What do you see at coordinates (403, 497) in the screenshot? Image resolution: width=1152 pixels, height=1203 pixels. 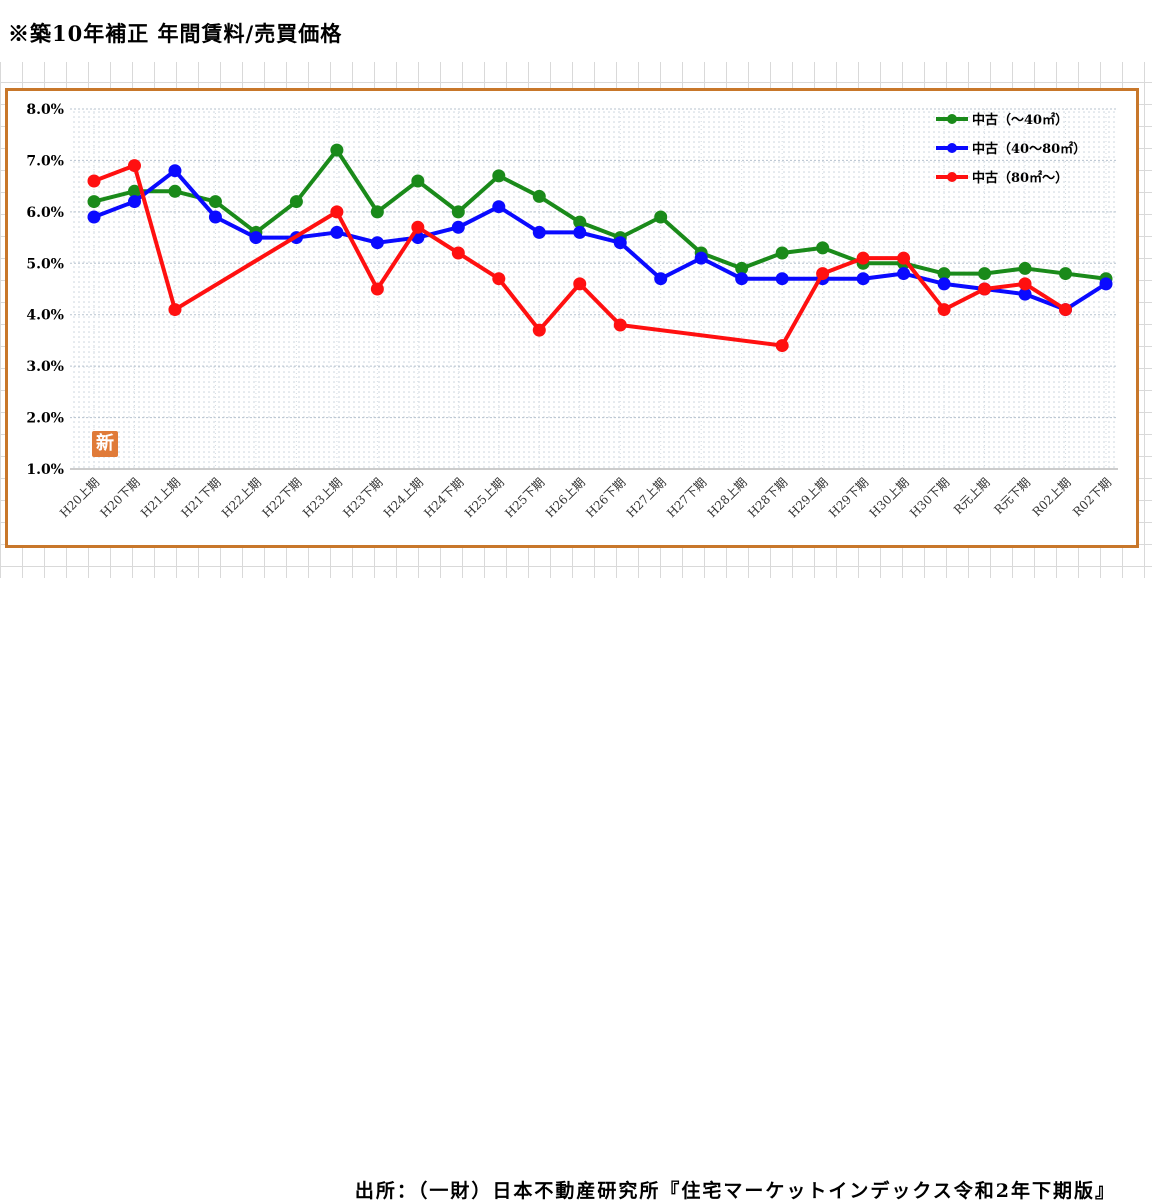 I see `x-tick-label: H24上期` at bounding box center [403, 497].